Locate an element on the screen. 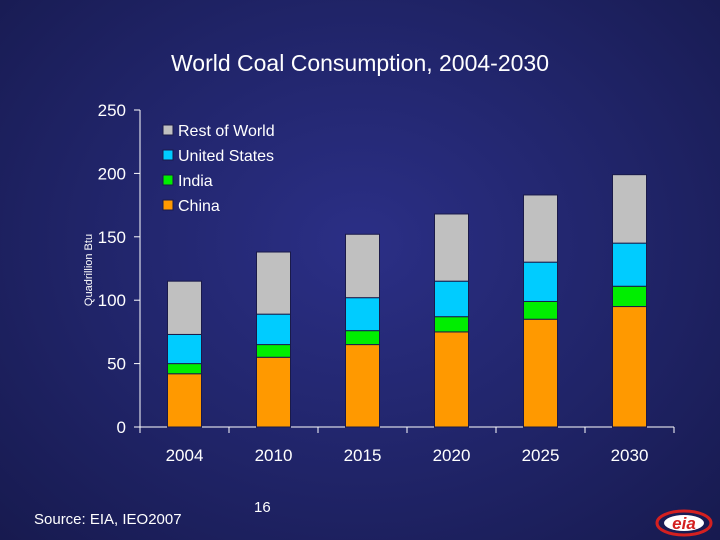 The image size is (720, 540). source-note: Source: EIA, IEO2007 is located at coordinates (108, 519).